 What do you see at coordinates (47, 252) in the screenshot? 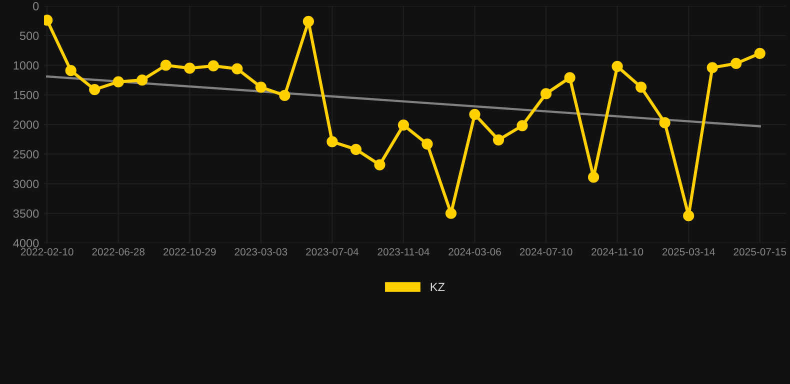
I see `x-tick-label: 2022-02-10` at bounding box center [47, 252].